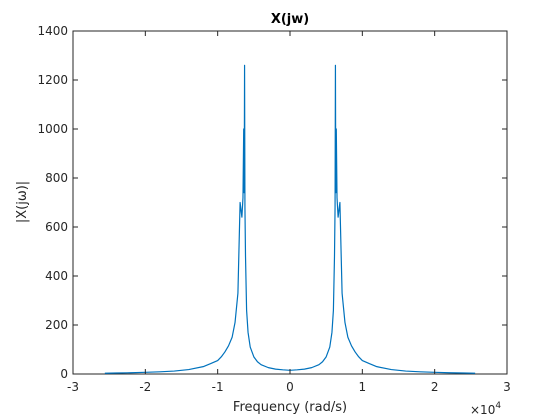 The height and width of the screenshot is (420, 560). What do you see at coordinates (73, 387) in the screenshot?
I see `x-tick-label: -3` at bounding box center [73, 387].